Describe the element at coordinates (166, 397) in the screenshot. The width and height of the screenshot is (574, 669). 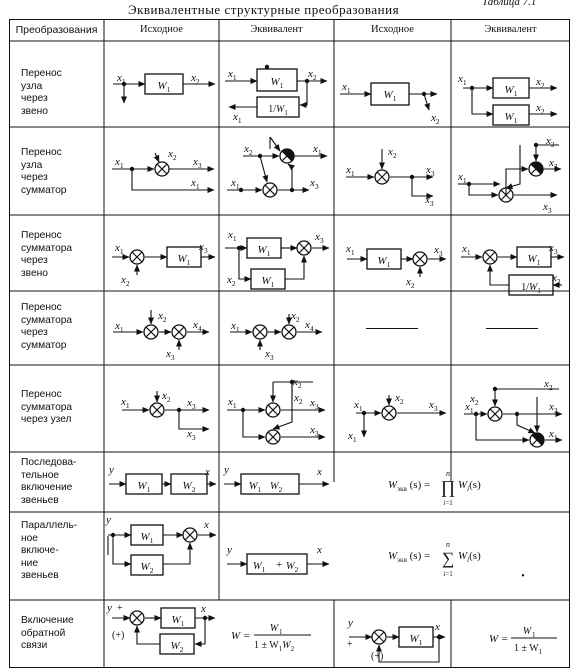
I see `signal-label-215: x2` at that location.